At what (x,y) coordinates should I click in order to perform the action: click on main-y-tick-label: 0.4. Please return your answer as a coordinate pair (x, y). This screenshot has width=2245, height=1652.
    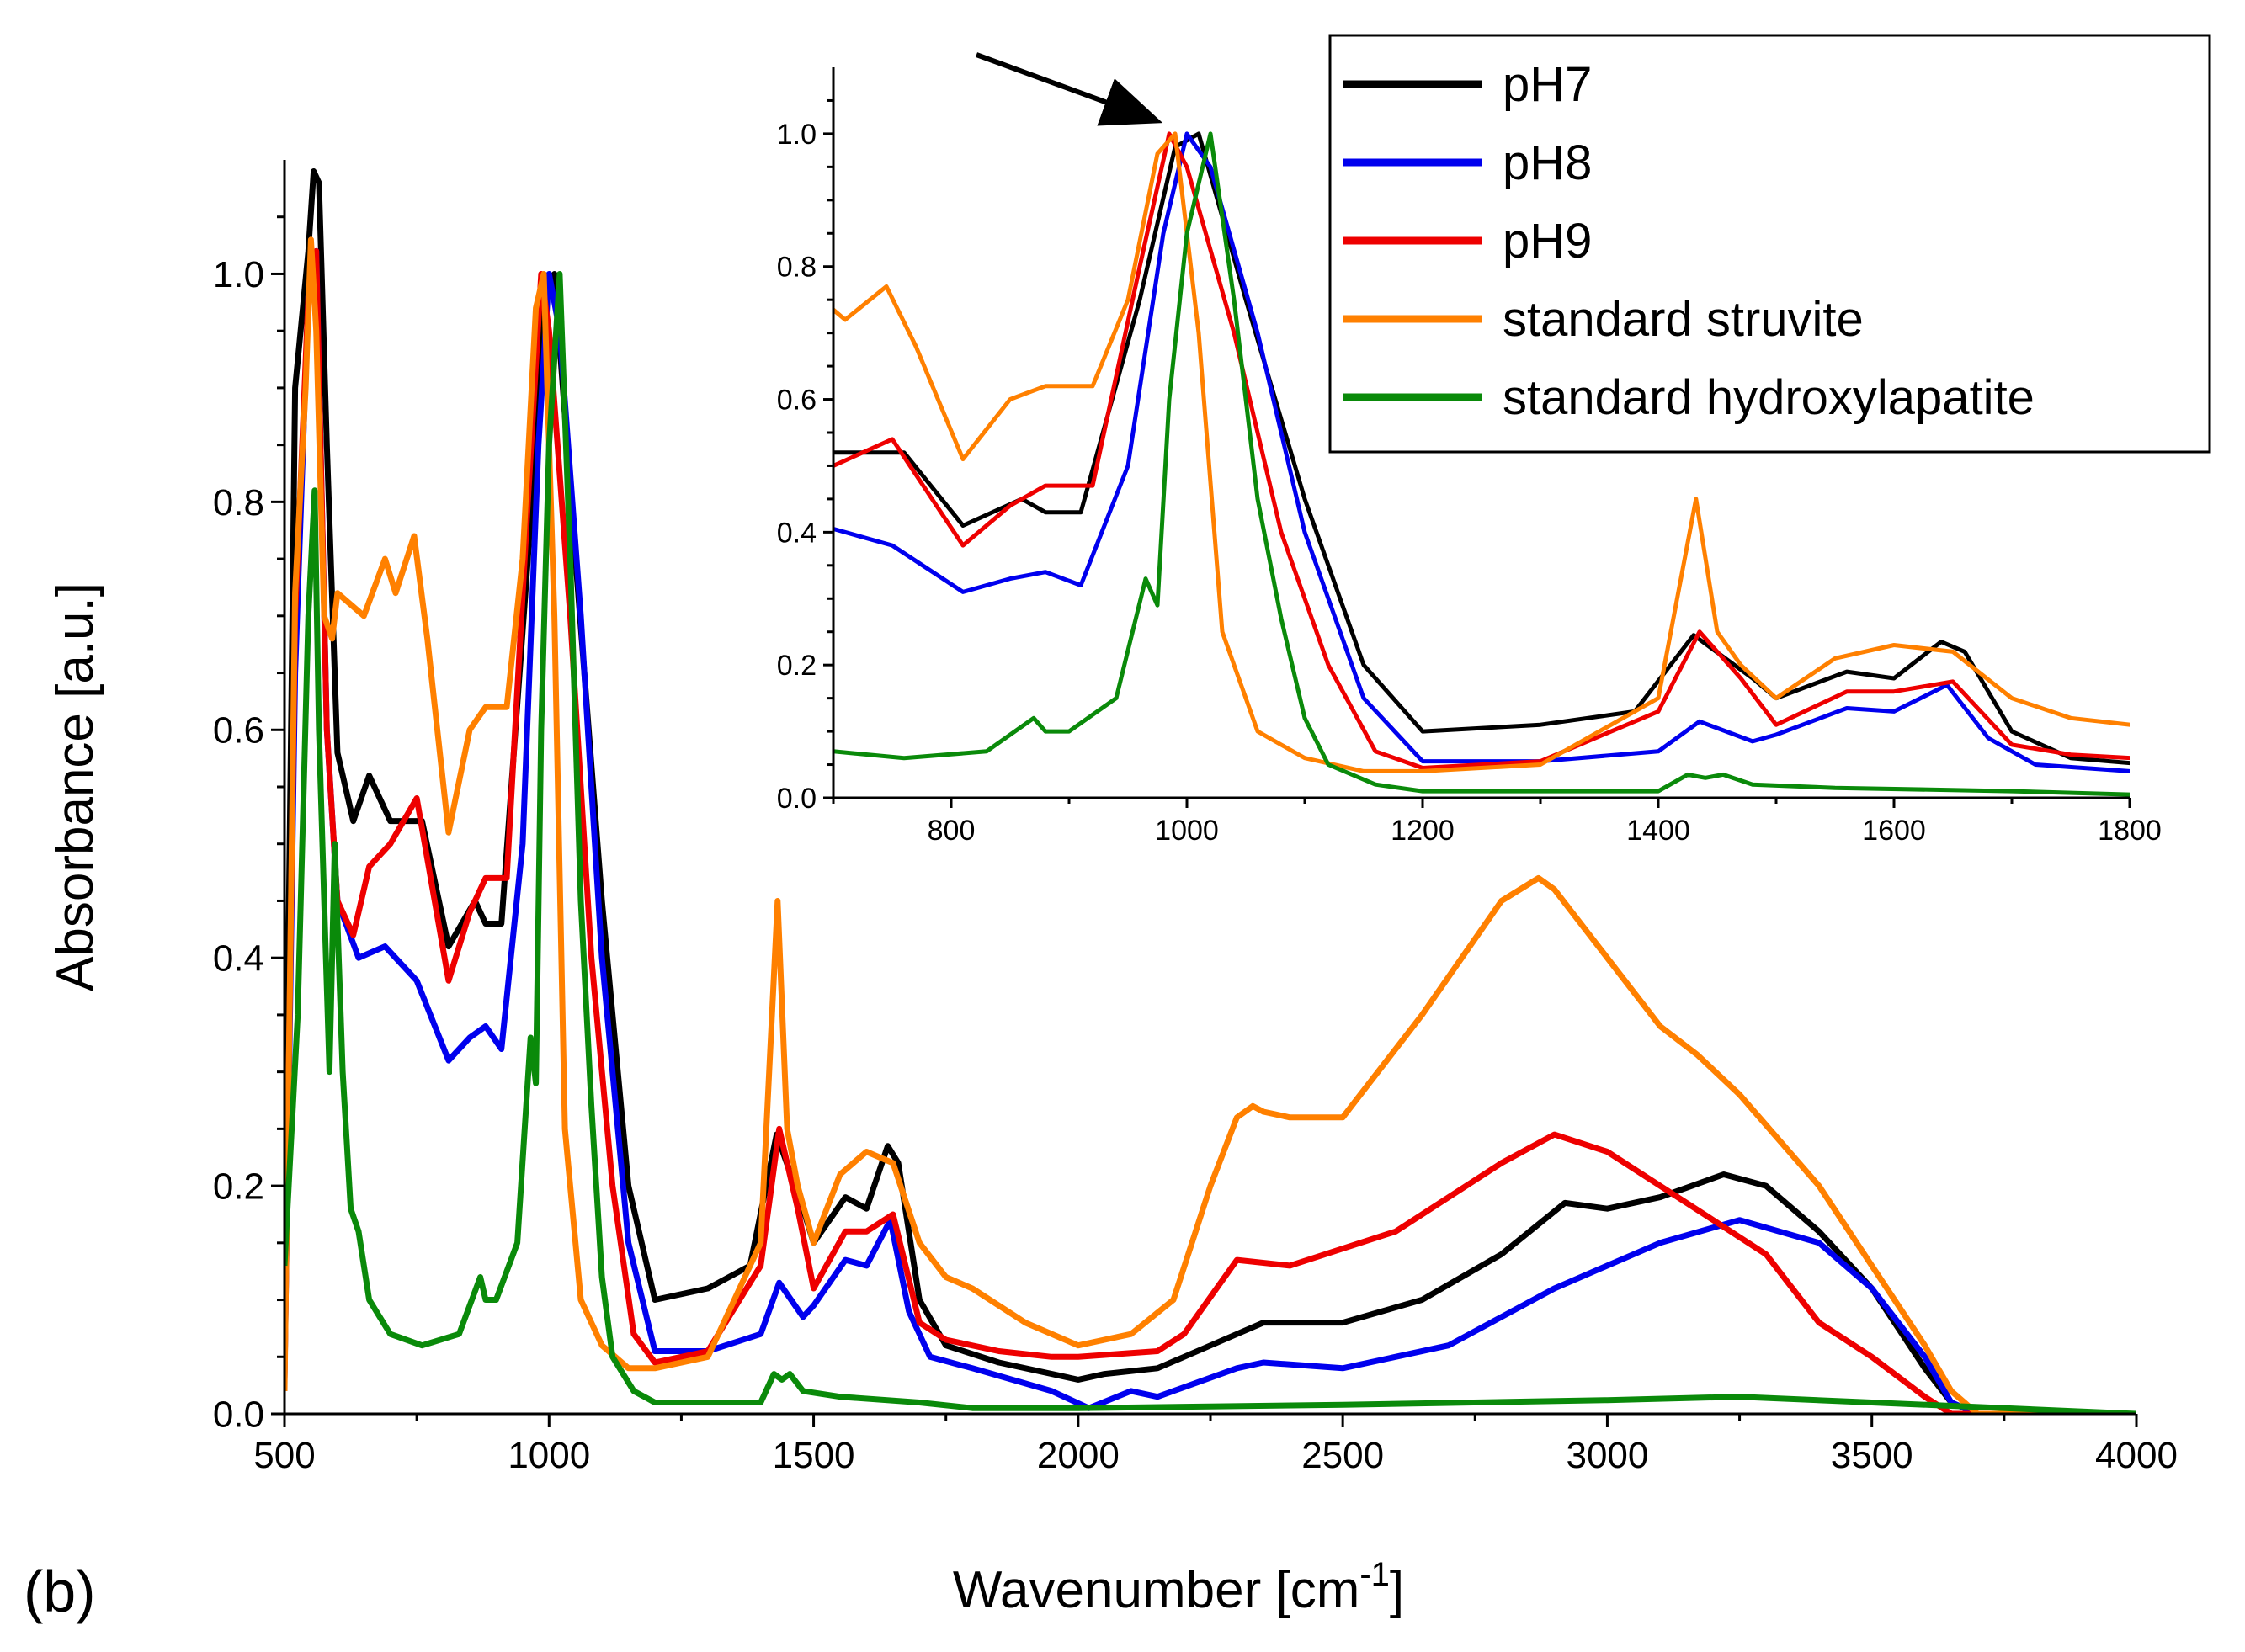
    Looking at the image, I should click on (239, 959).